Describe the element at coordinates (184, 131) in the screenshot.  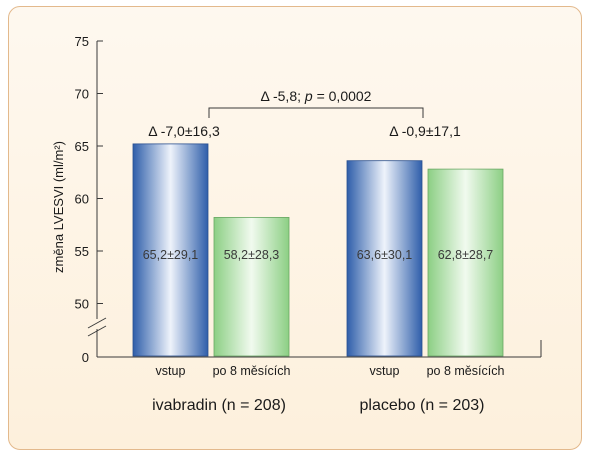
I see `delta-label-ivabradin: Δ -7,0±16,3` at that location.